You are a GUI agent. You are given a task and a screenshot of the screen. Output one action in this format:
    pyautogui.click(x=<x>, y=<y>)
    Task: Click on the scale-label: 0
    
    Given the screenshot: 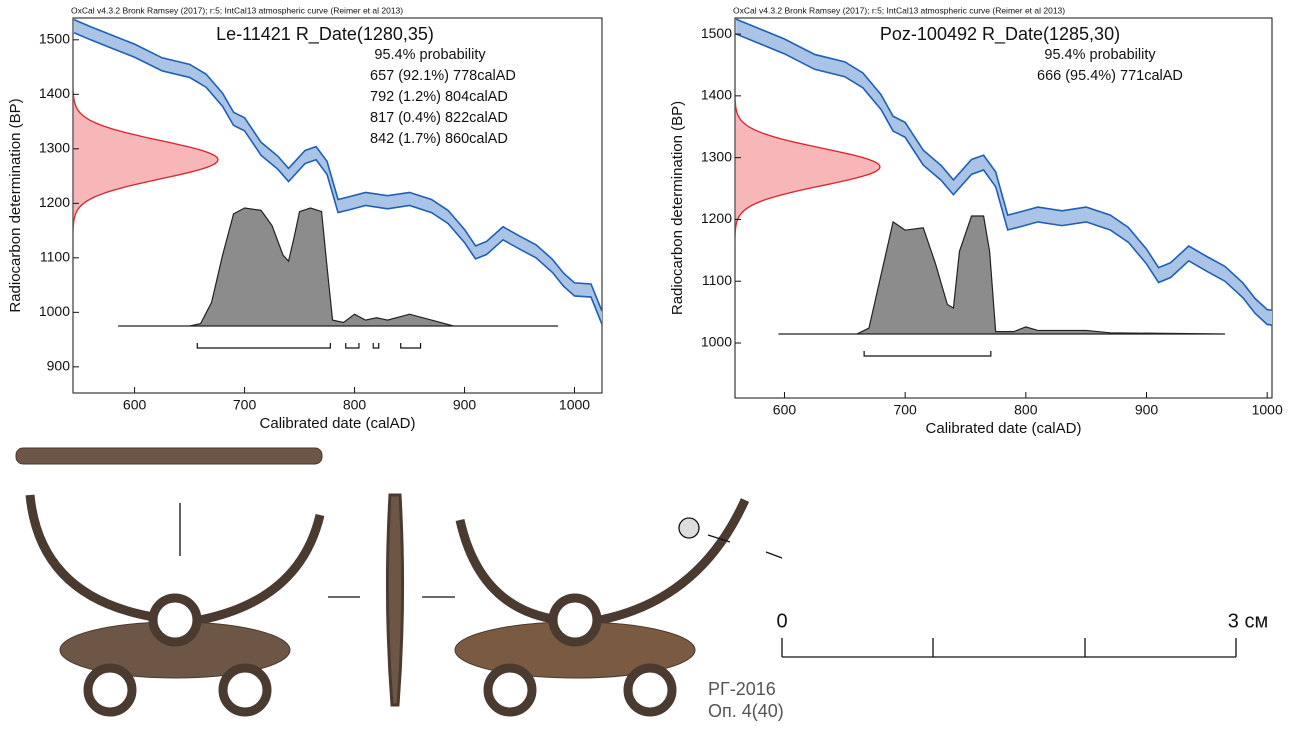 What is the action you would take?
    pyautogui.click(x=781, y=621)
    